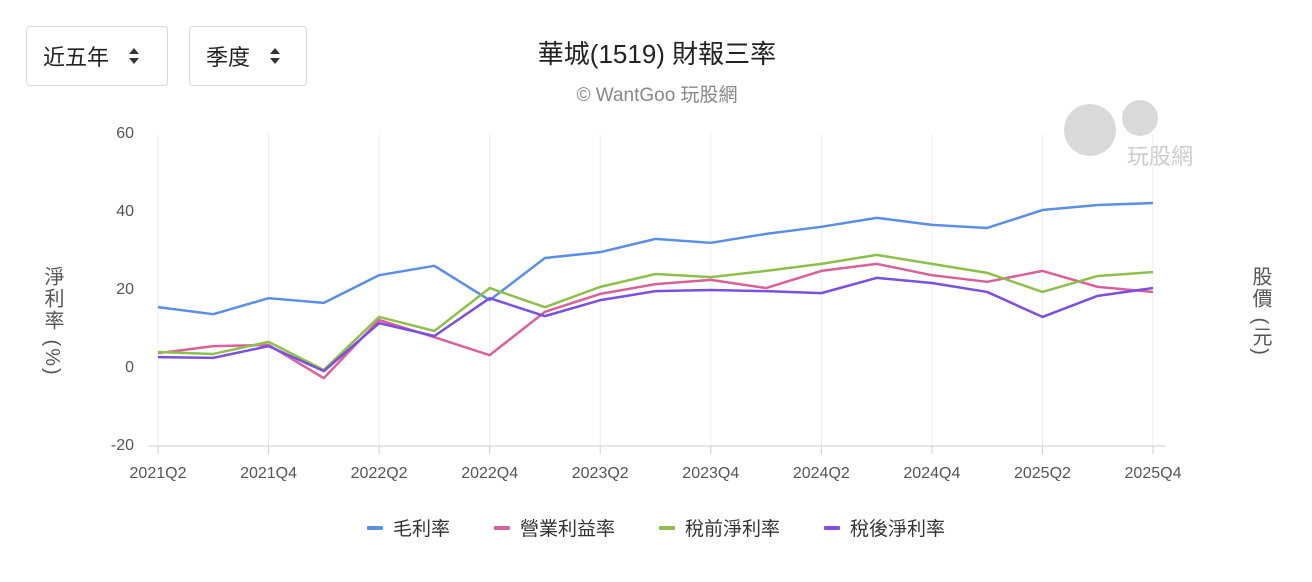  Describe the element at coordinates (379, 473) in the screenshot. I see `x-tick-label: 2022Q2` at that location.